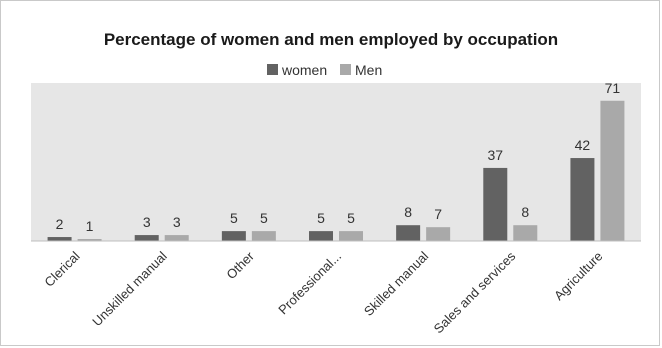  I want to click on value-label-men-1: 3, so click(177, 222).